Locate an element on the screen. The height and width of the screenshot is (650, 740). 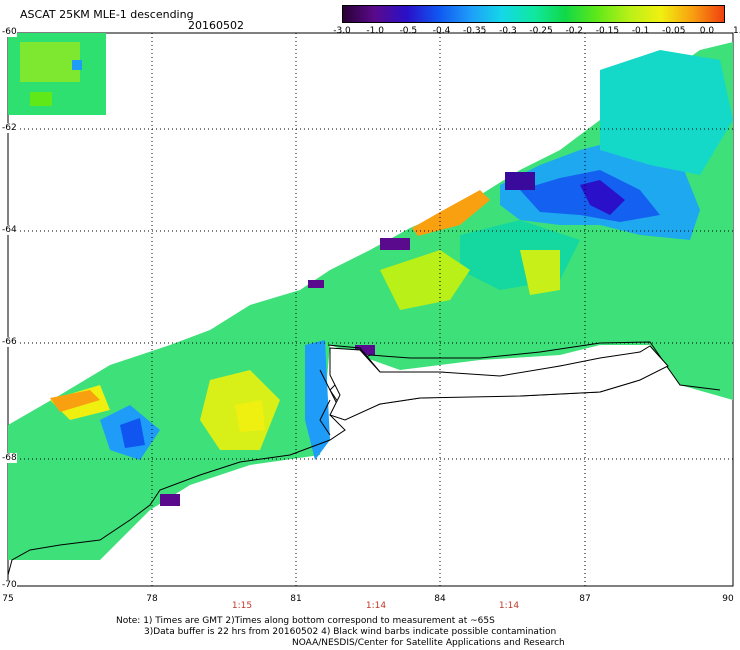
lat-label: -62 is located at coordinates (9, 128).